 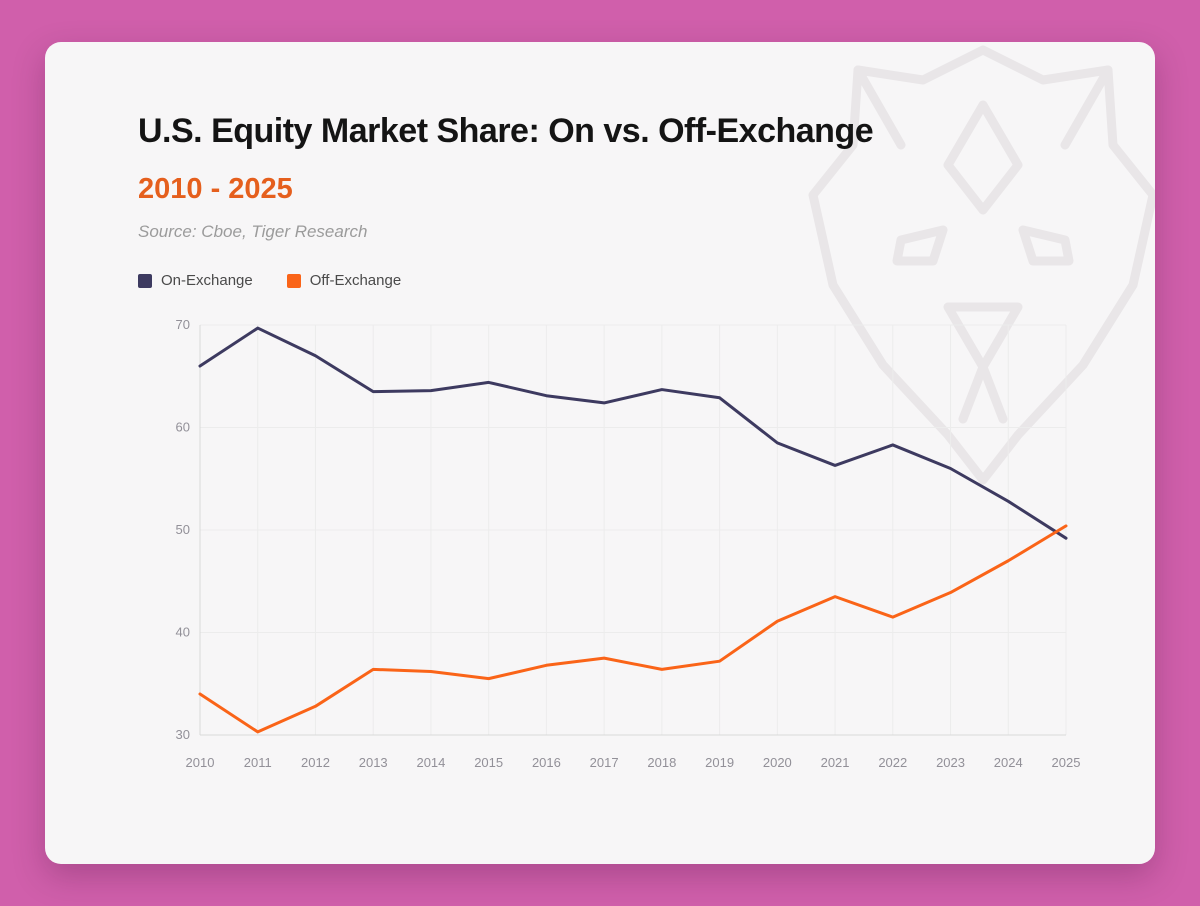 I want to click on svg-text: 2015, so click(x=488, y=762).